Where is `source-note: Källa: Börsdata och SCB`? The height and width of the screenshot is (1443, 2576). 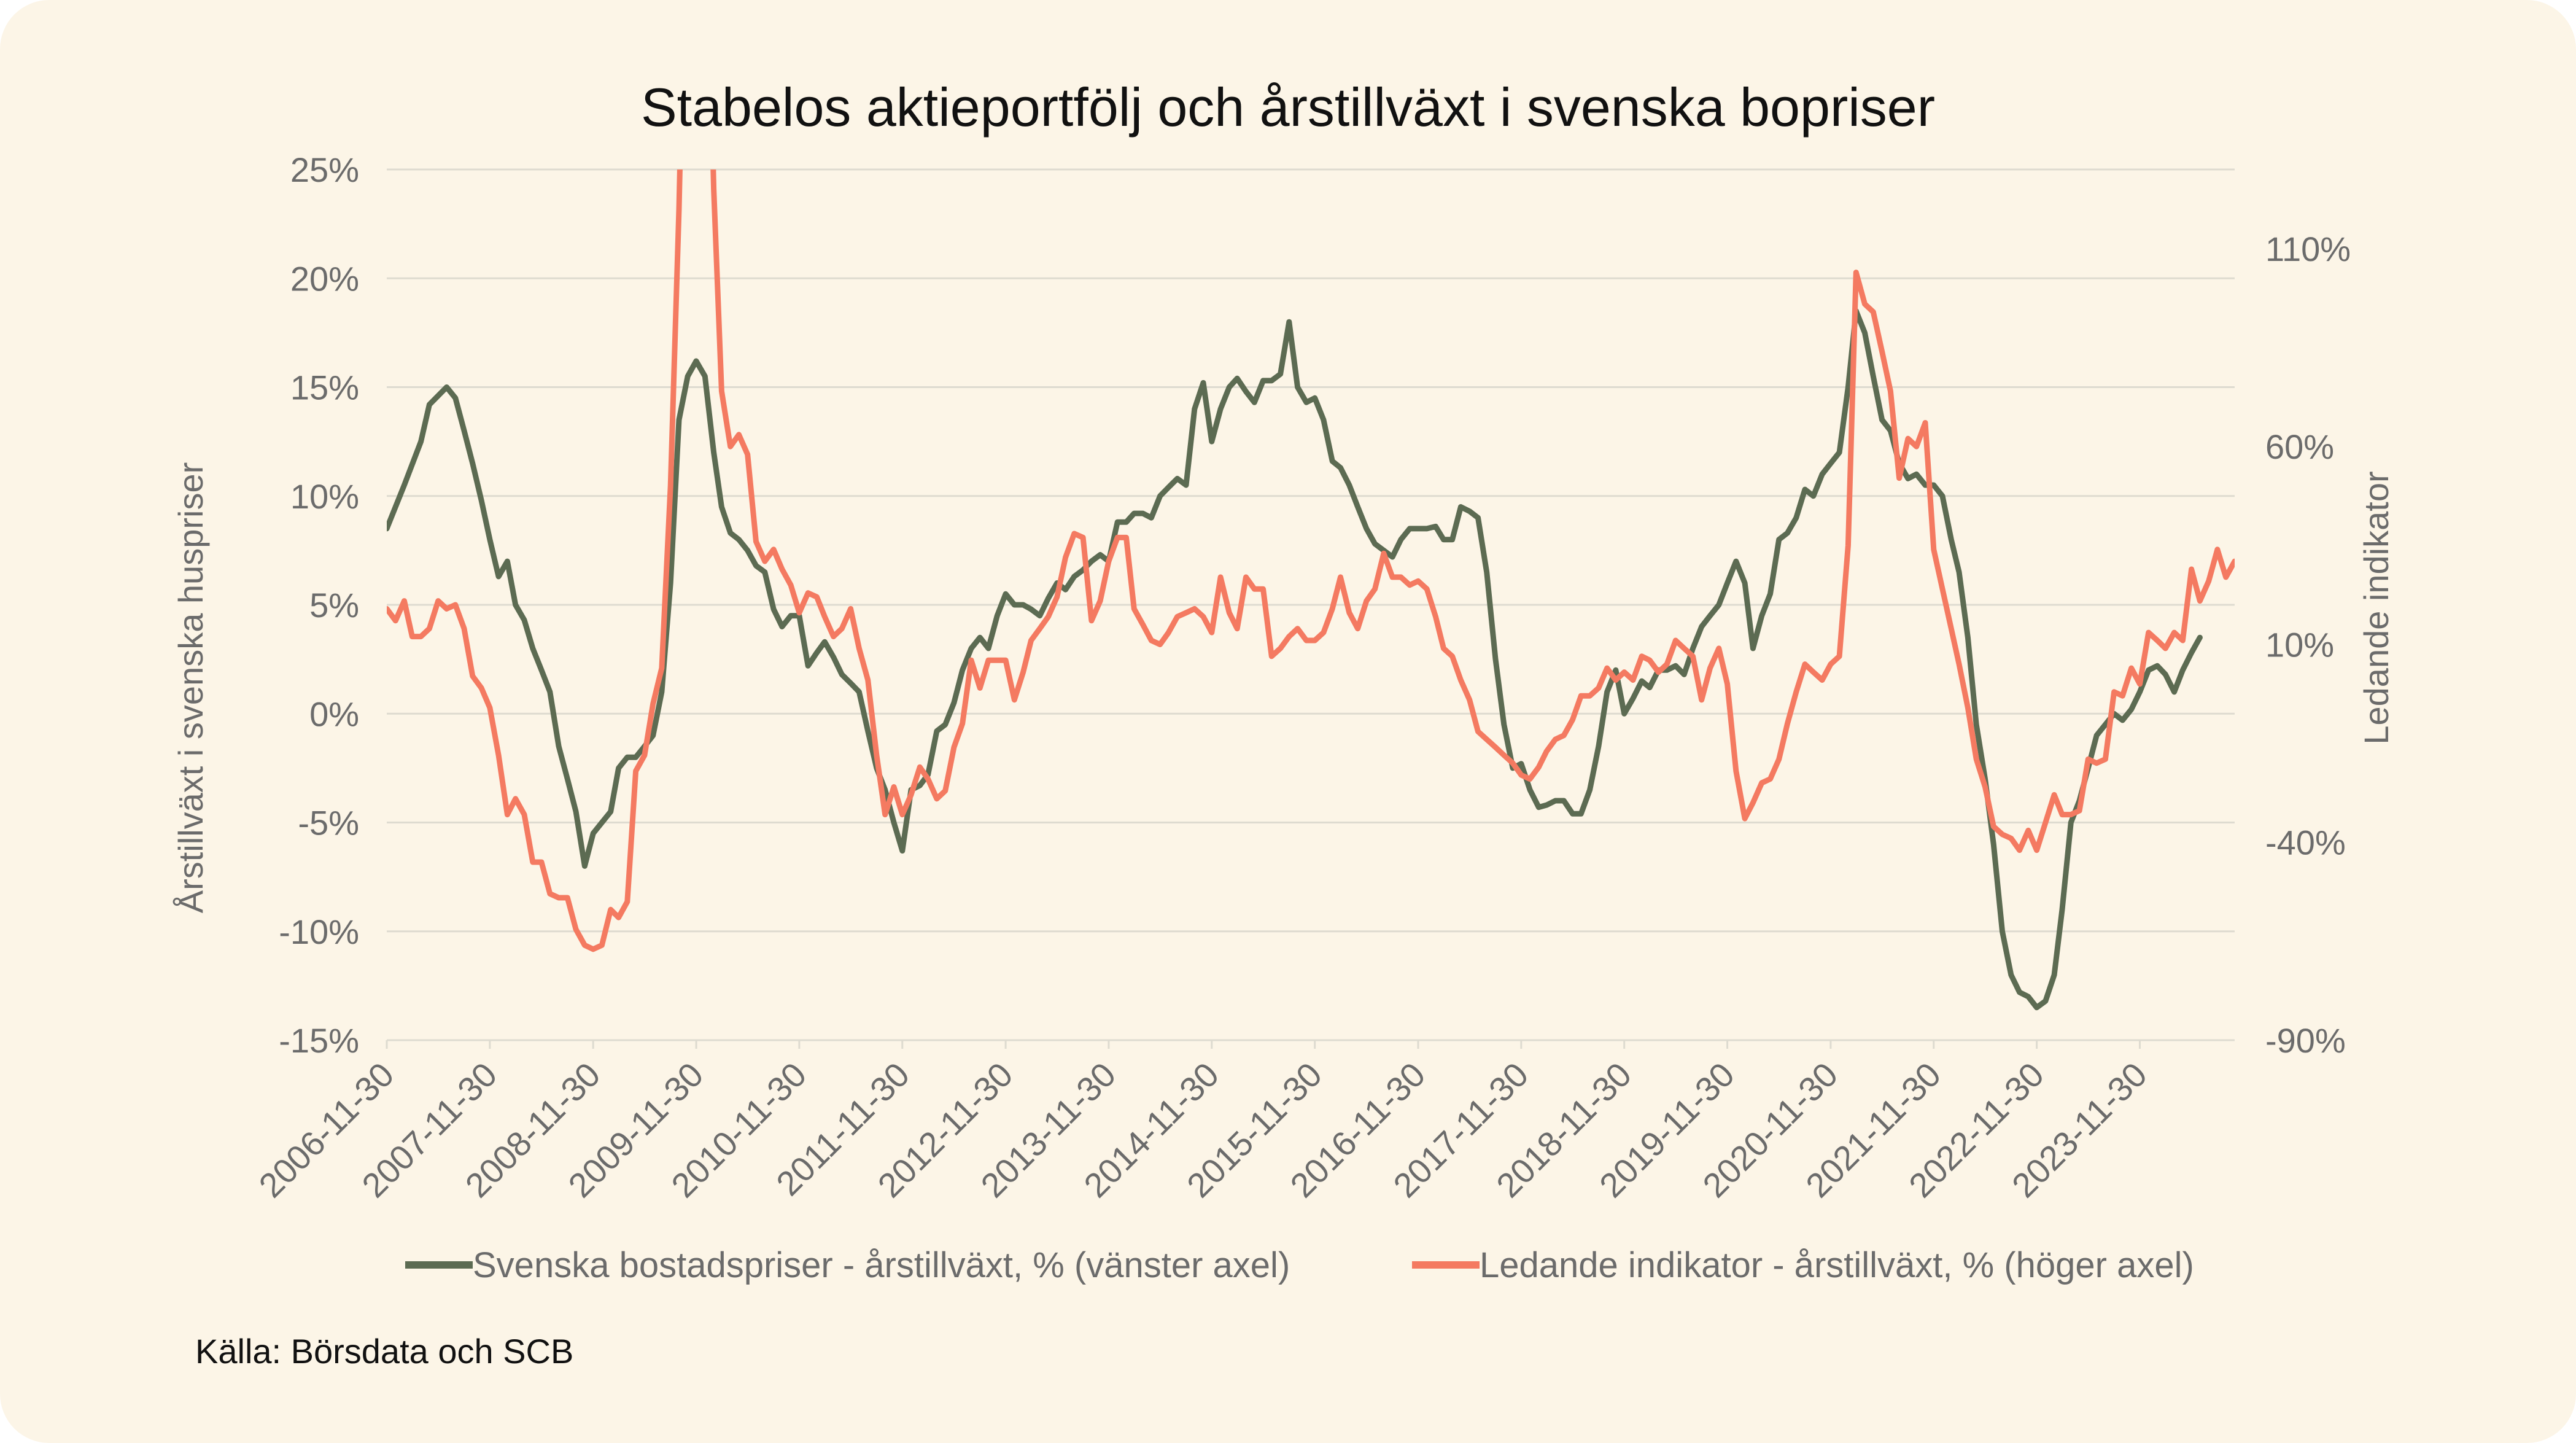
source-note: Källa: Börsdata och SCB is located at coordinates (384, 1352).